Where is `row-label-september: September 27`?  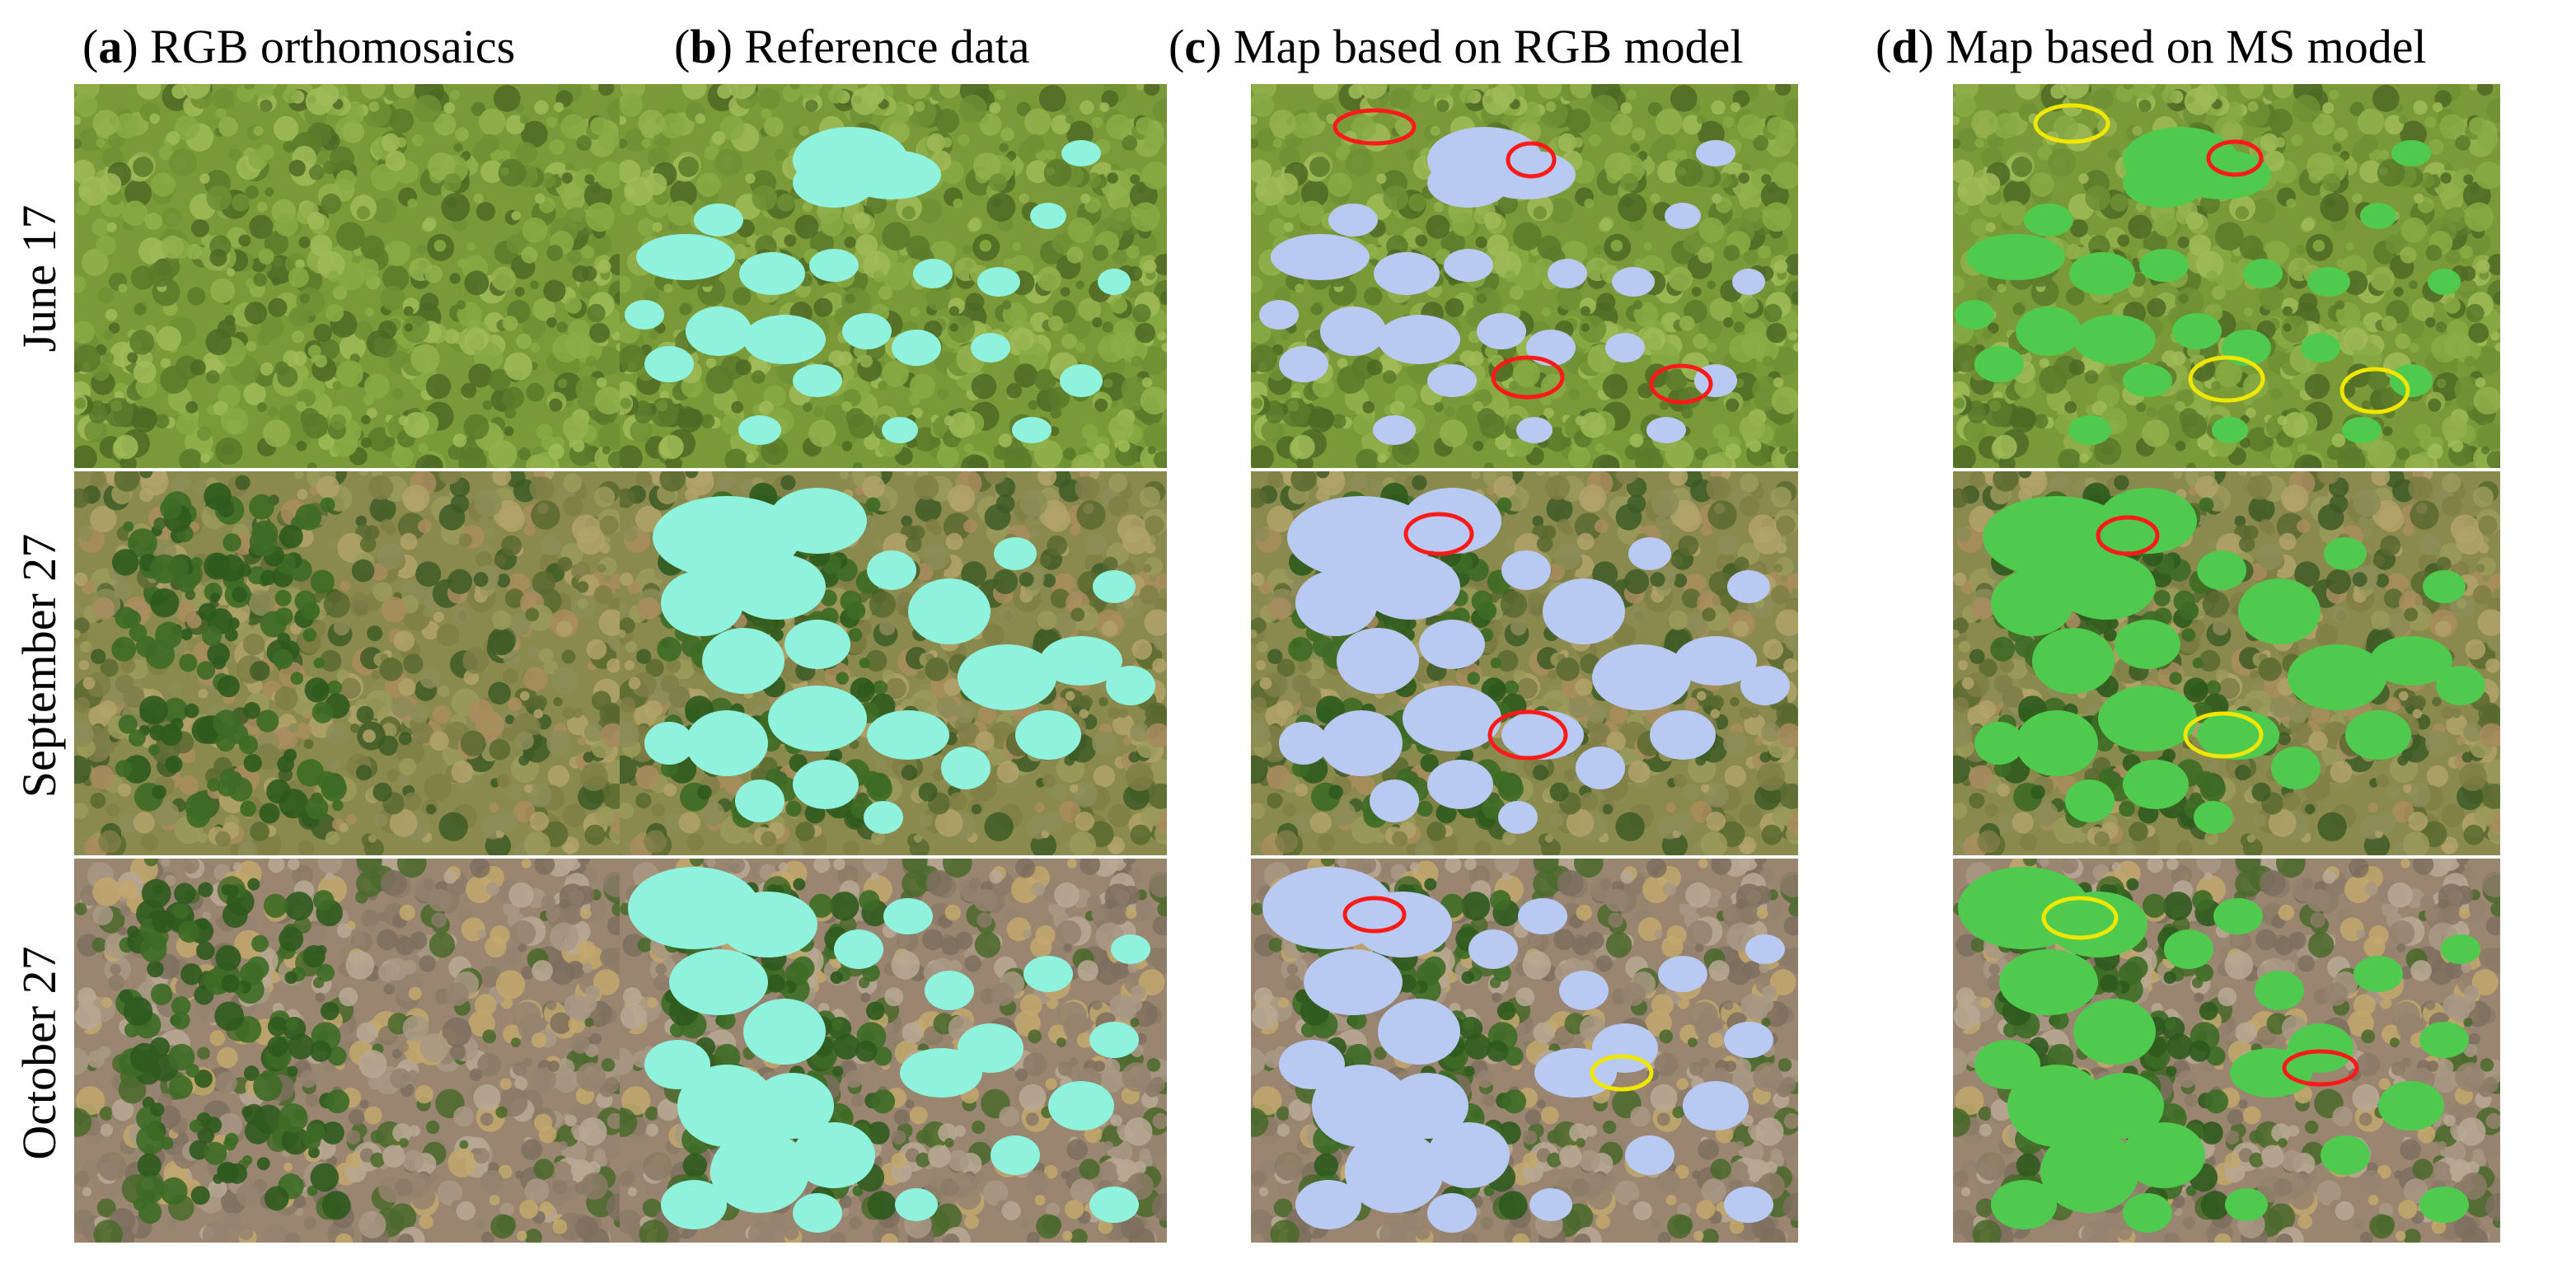
row-label-september: September 27 is located at coordinates (39, 666).